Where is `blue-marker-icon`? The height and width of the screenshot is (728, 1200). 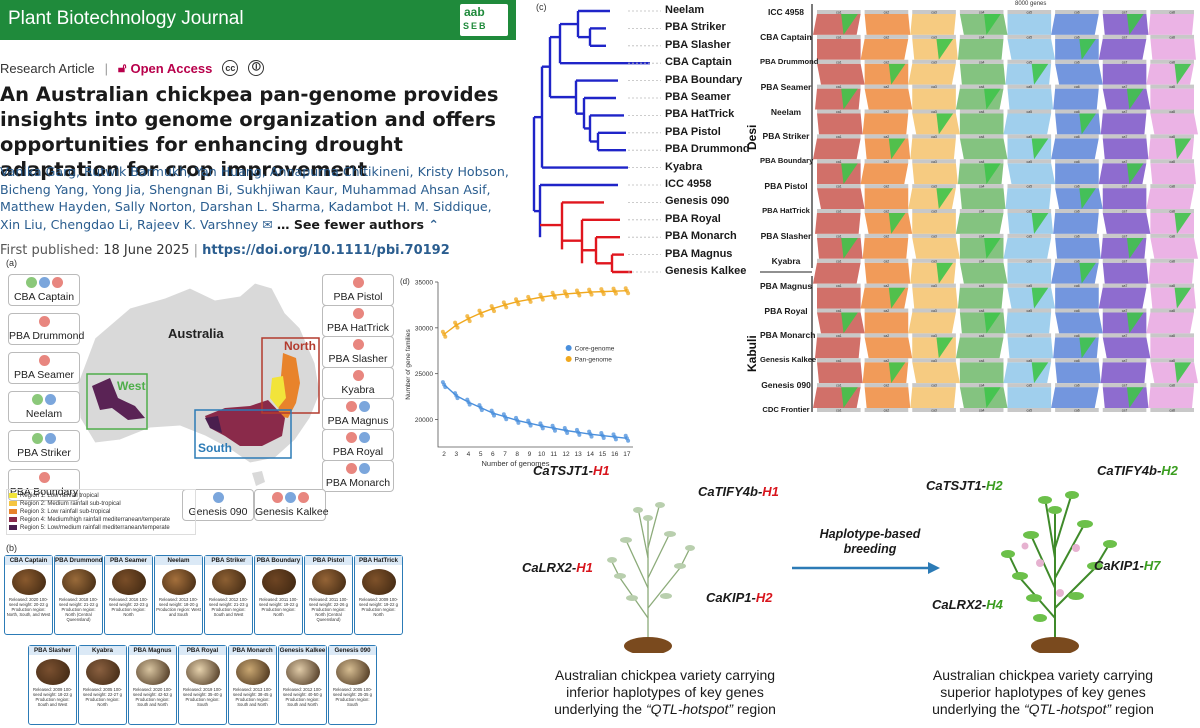 blue-marker-icon is located at coordinates (364, 437).